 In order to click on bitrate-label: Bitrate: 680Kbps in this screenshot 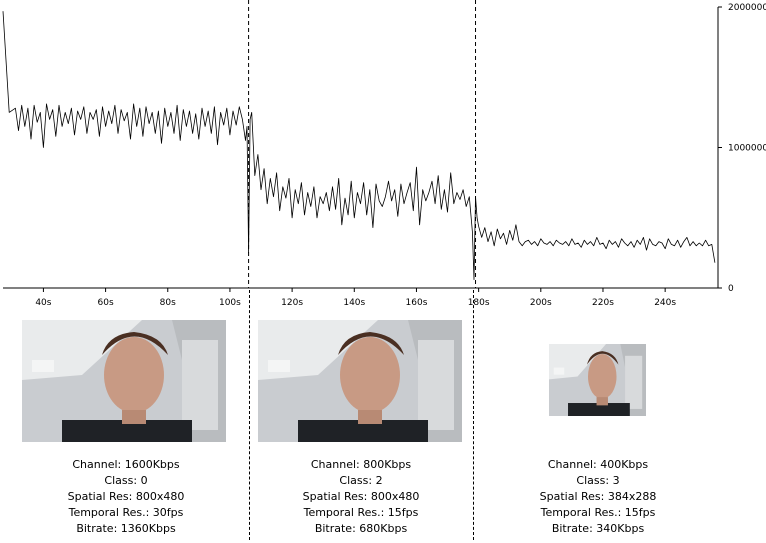, I will do `click(361, 528)`.